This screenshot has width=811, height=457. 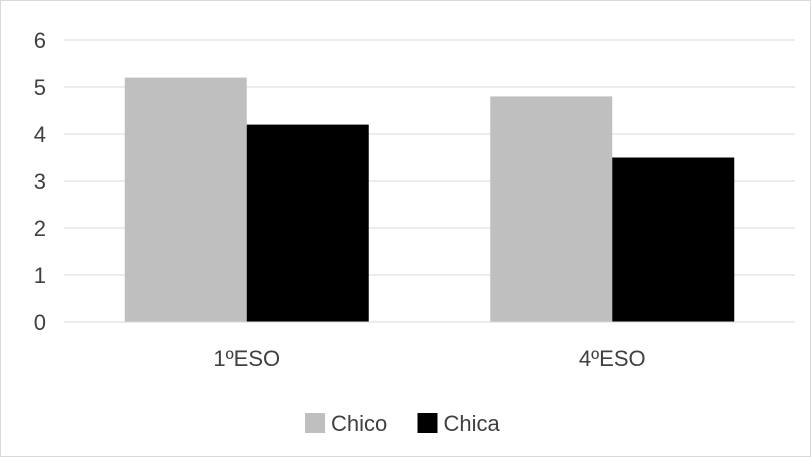 I want to click on legend-label-chico: Chico, so click(x=359, y=423).